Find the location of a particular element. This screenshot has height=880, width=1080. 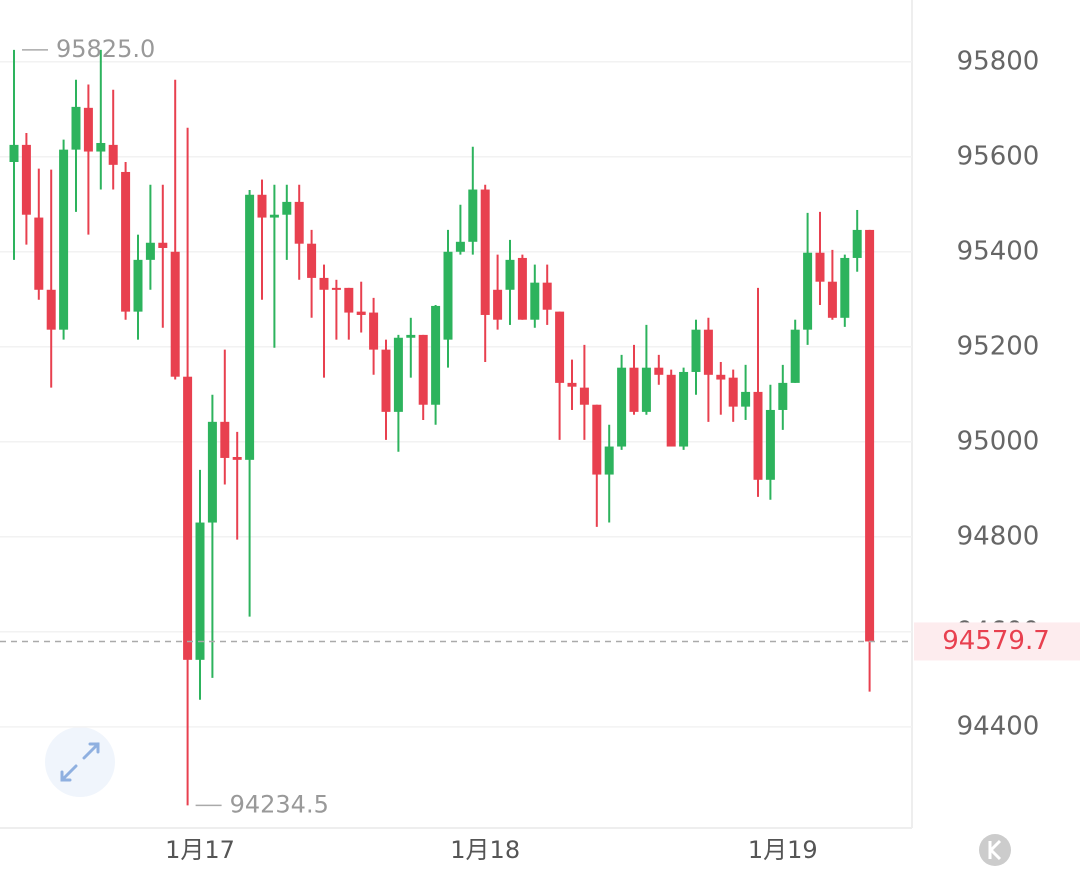

expand-icon is located at coordinates (80, 762).